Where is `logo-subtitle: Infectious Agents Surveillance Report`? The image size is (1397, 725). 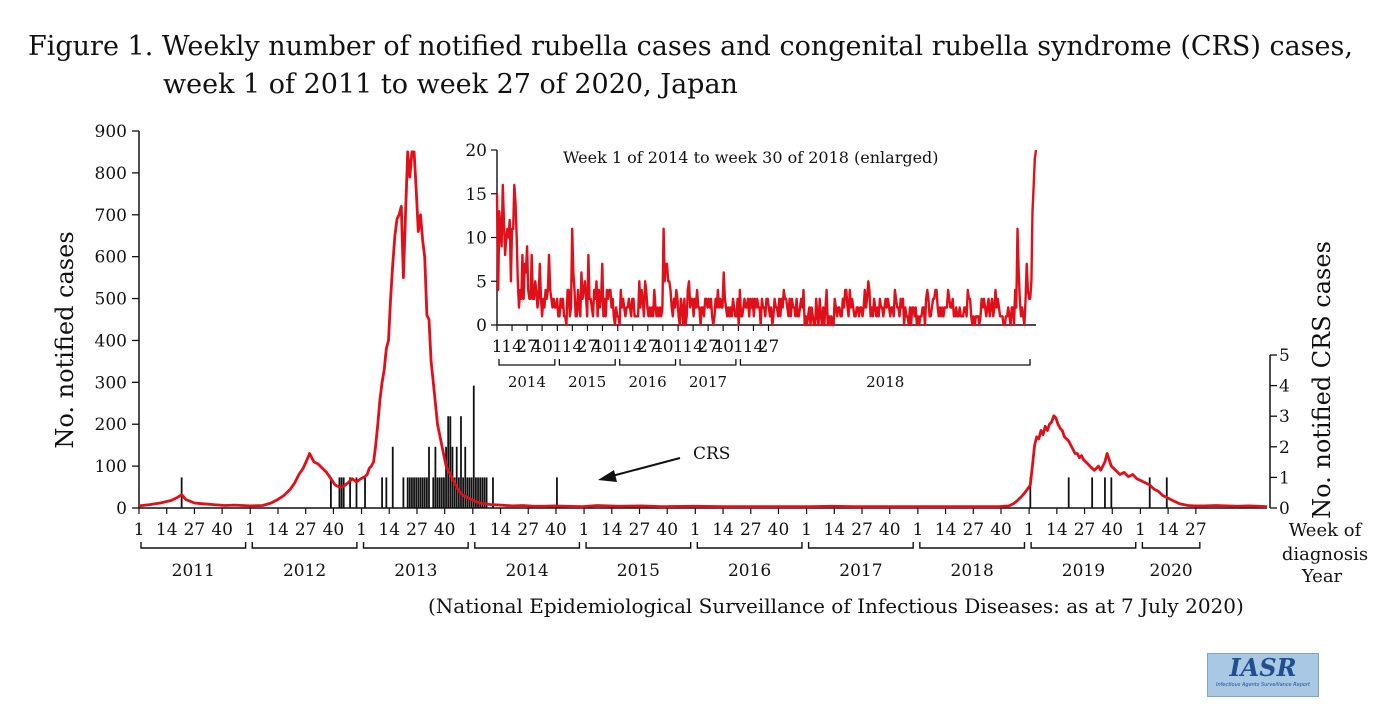 logo-subtitle: Infectious Agents Surveillance Report is located at coordinates (1263, 685).